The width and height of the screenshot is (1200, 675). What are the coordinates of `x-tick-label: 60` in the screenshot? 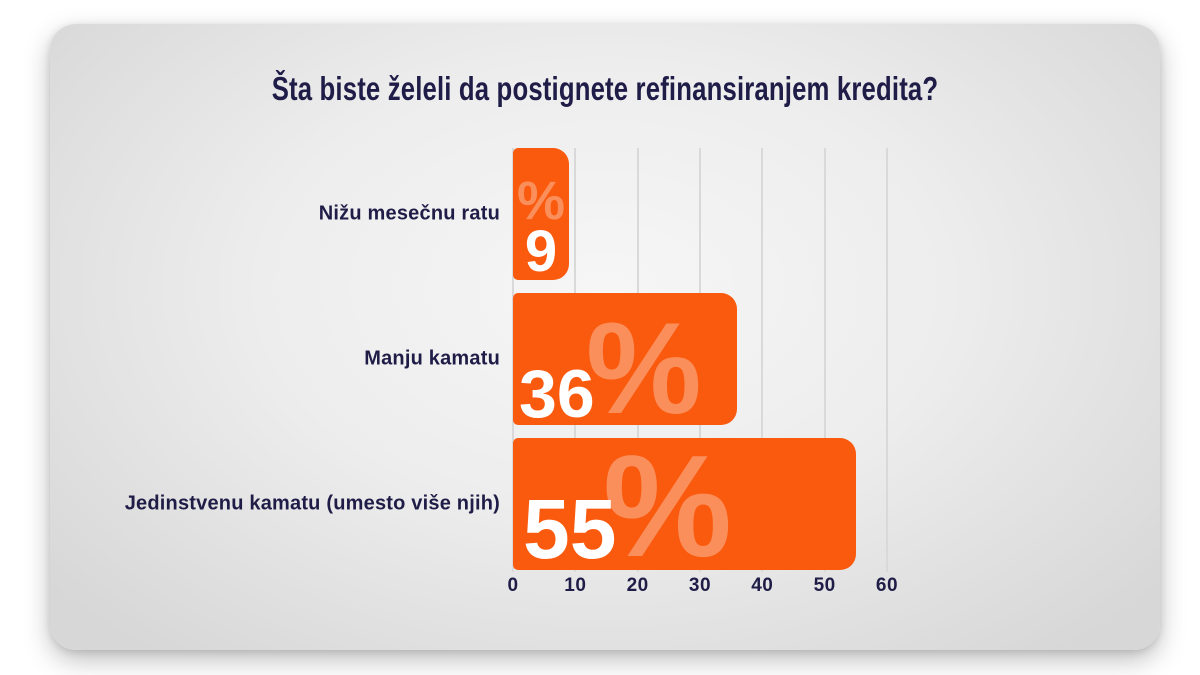 It's located at (887, 585).